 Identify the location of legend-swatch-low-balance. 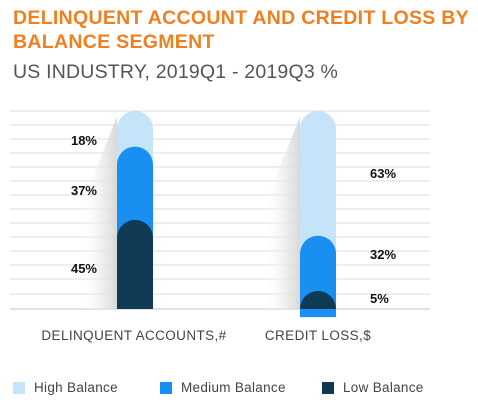
(328, 387).